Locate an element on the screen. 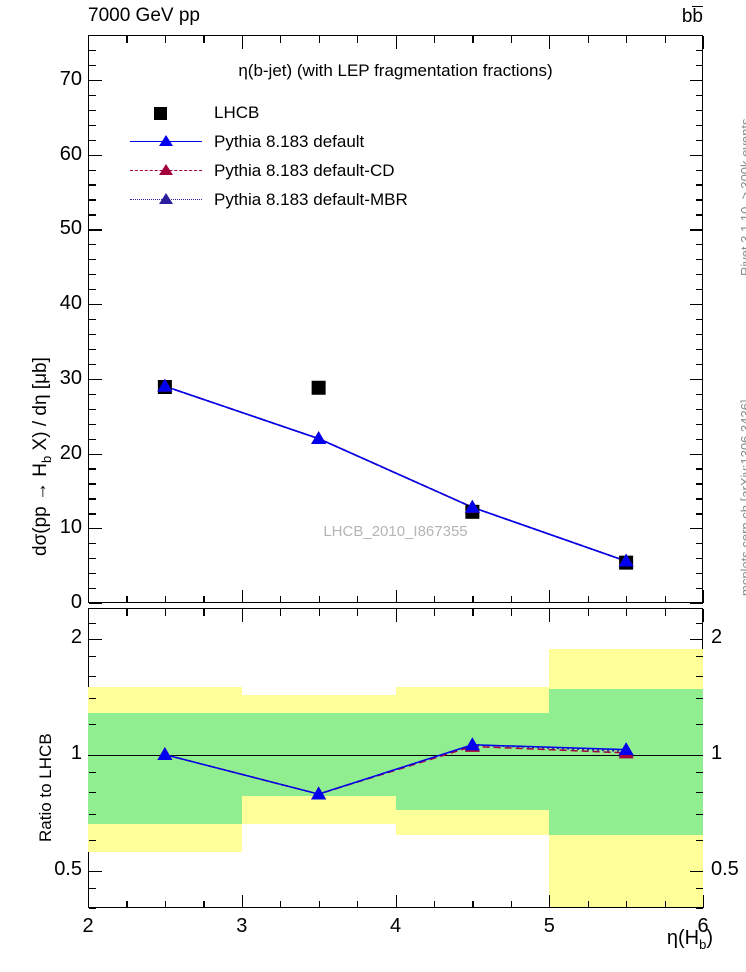 This screenshot has width=746, height=972. y-axis-title-main-text: dσ(pp → Hb X) / dη [μb] is located at coordinates (42, 456).